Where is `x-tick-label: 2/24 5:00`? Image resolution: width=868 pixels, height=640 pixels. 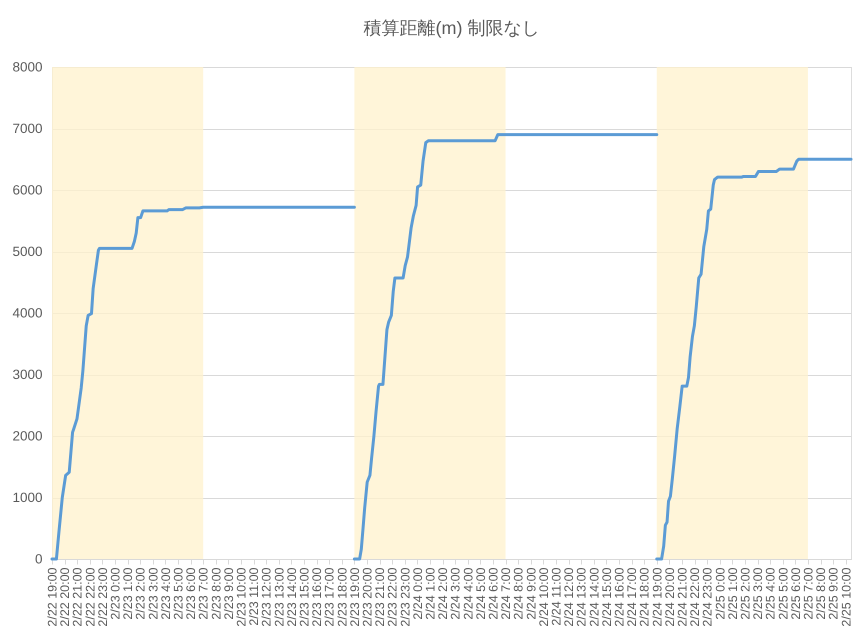
x-tick-label: 2/24 5:00 is located at coordinates (481, 593).